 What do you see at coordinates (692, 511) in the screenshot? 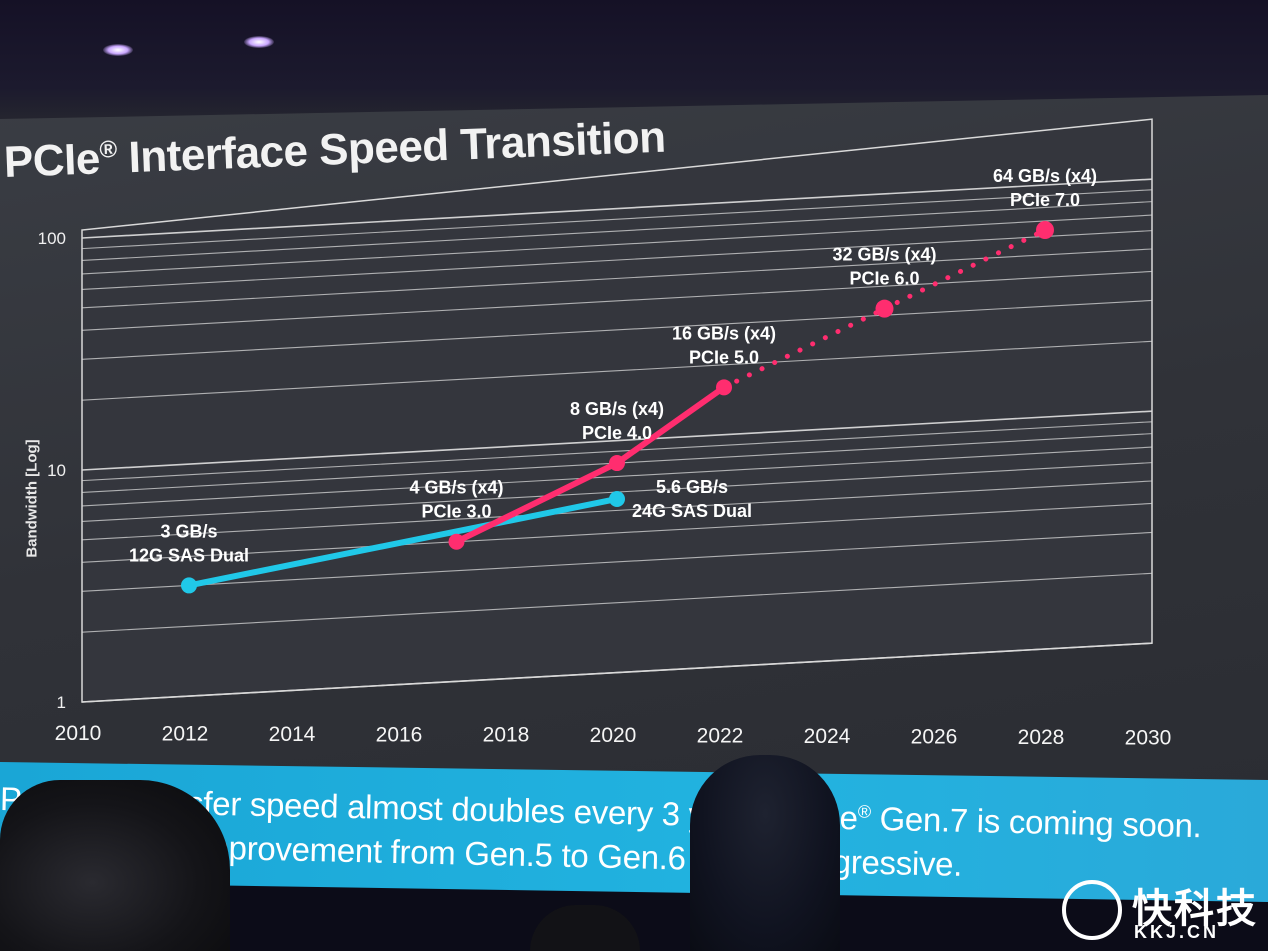
I see `data-label-name: 24G SAS Dual` at bounding box center [692, 511].